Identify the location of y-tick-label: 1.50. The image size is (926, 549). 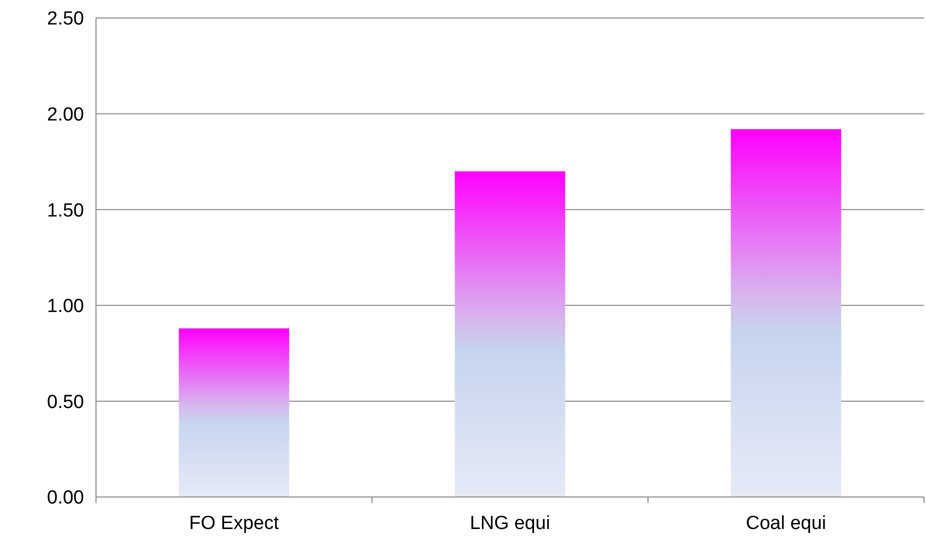
(65, 211).